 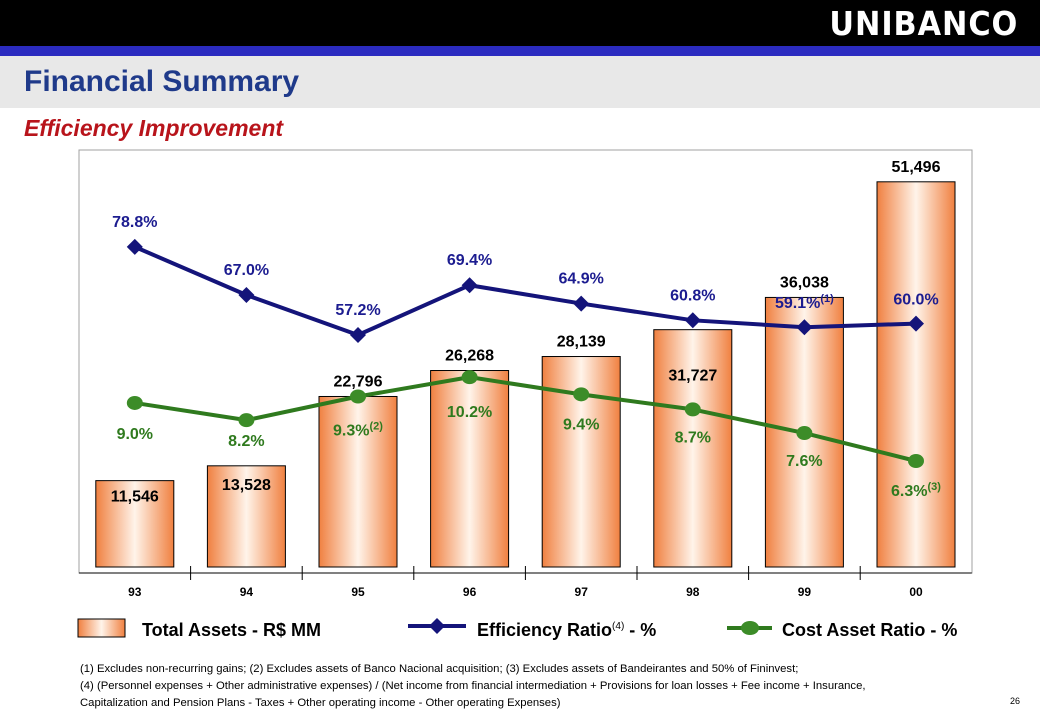 I want to click on legend-efficiency-suffix: - %, so click(x=640, y=630).